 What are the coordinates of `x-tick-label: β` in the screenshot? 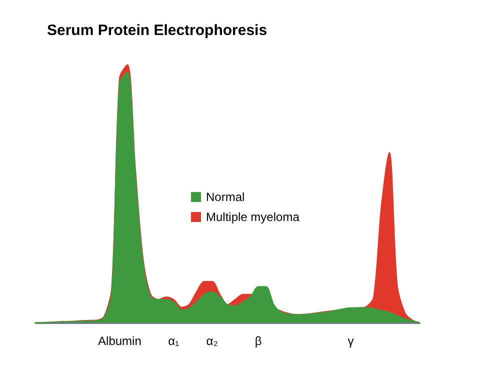 It's located at (258, 341).